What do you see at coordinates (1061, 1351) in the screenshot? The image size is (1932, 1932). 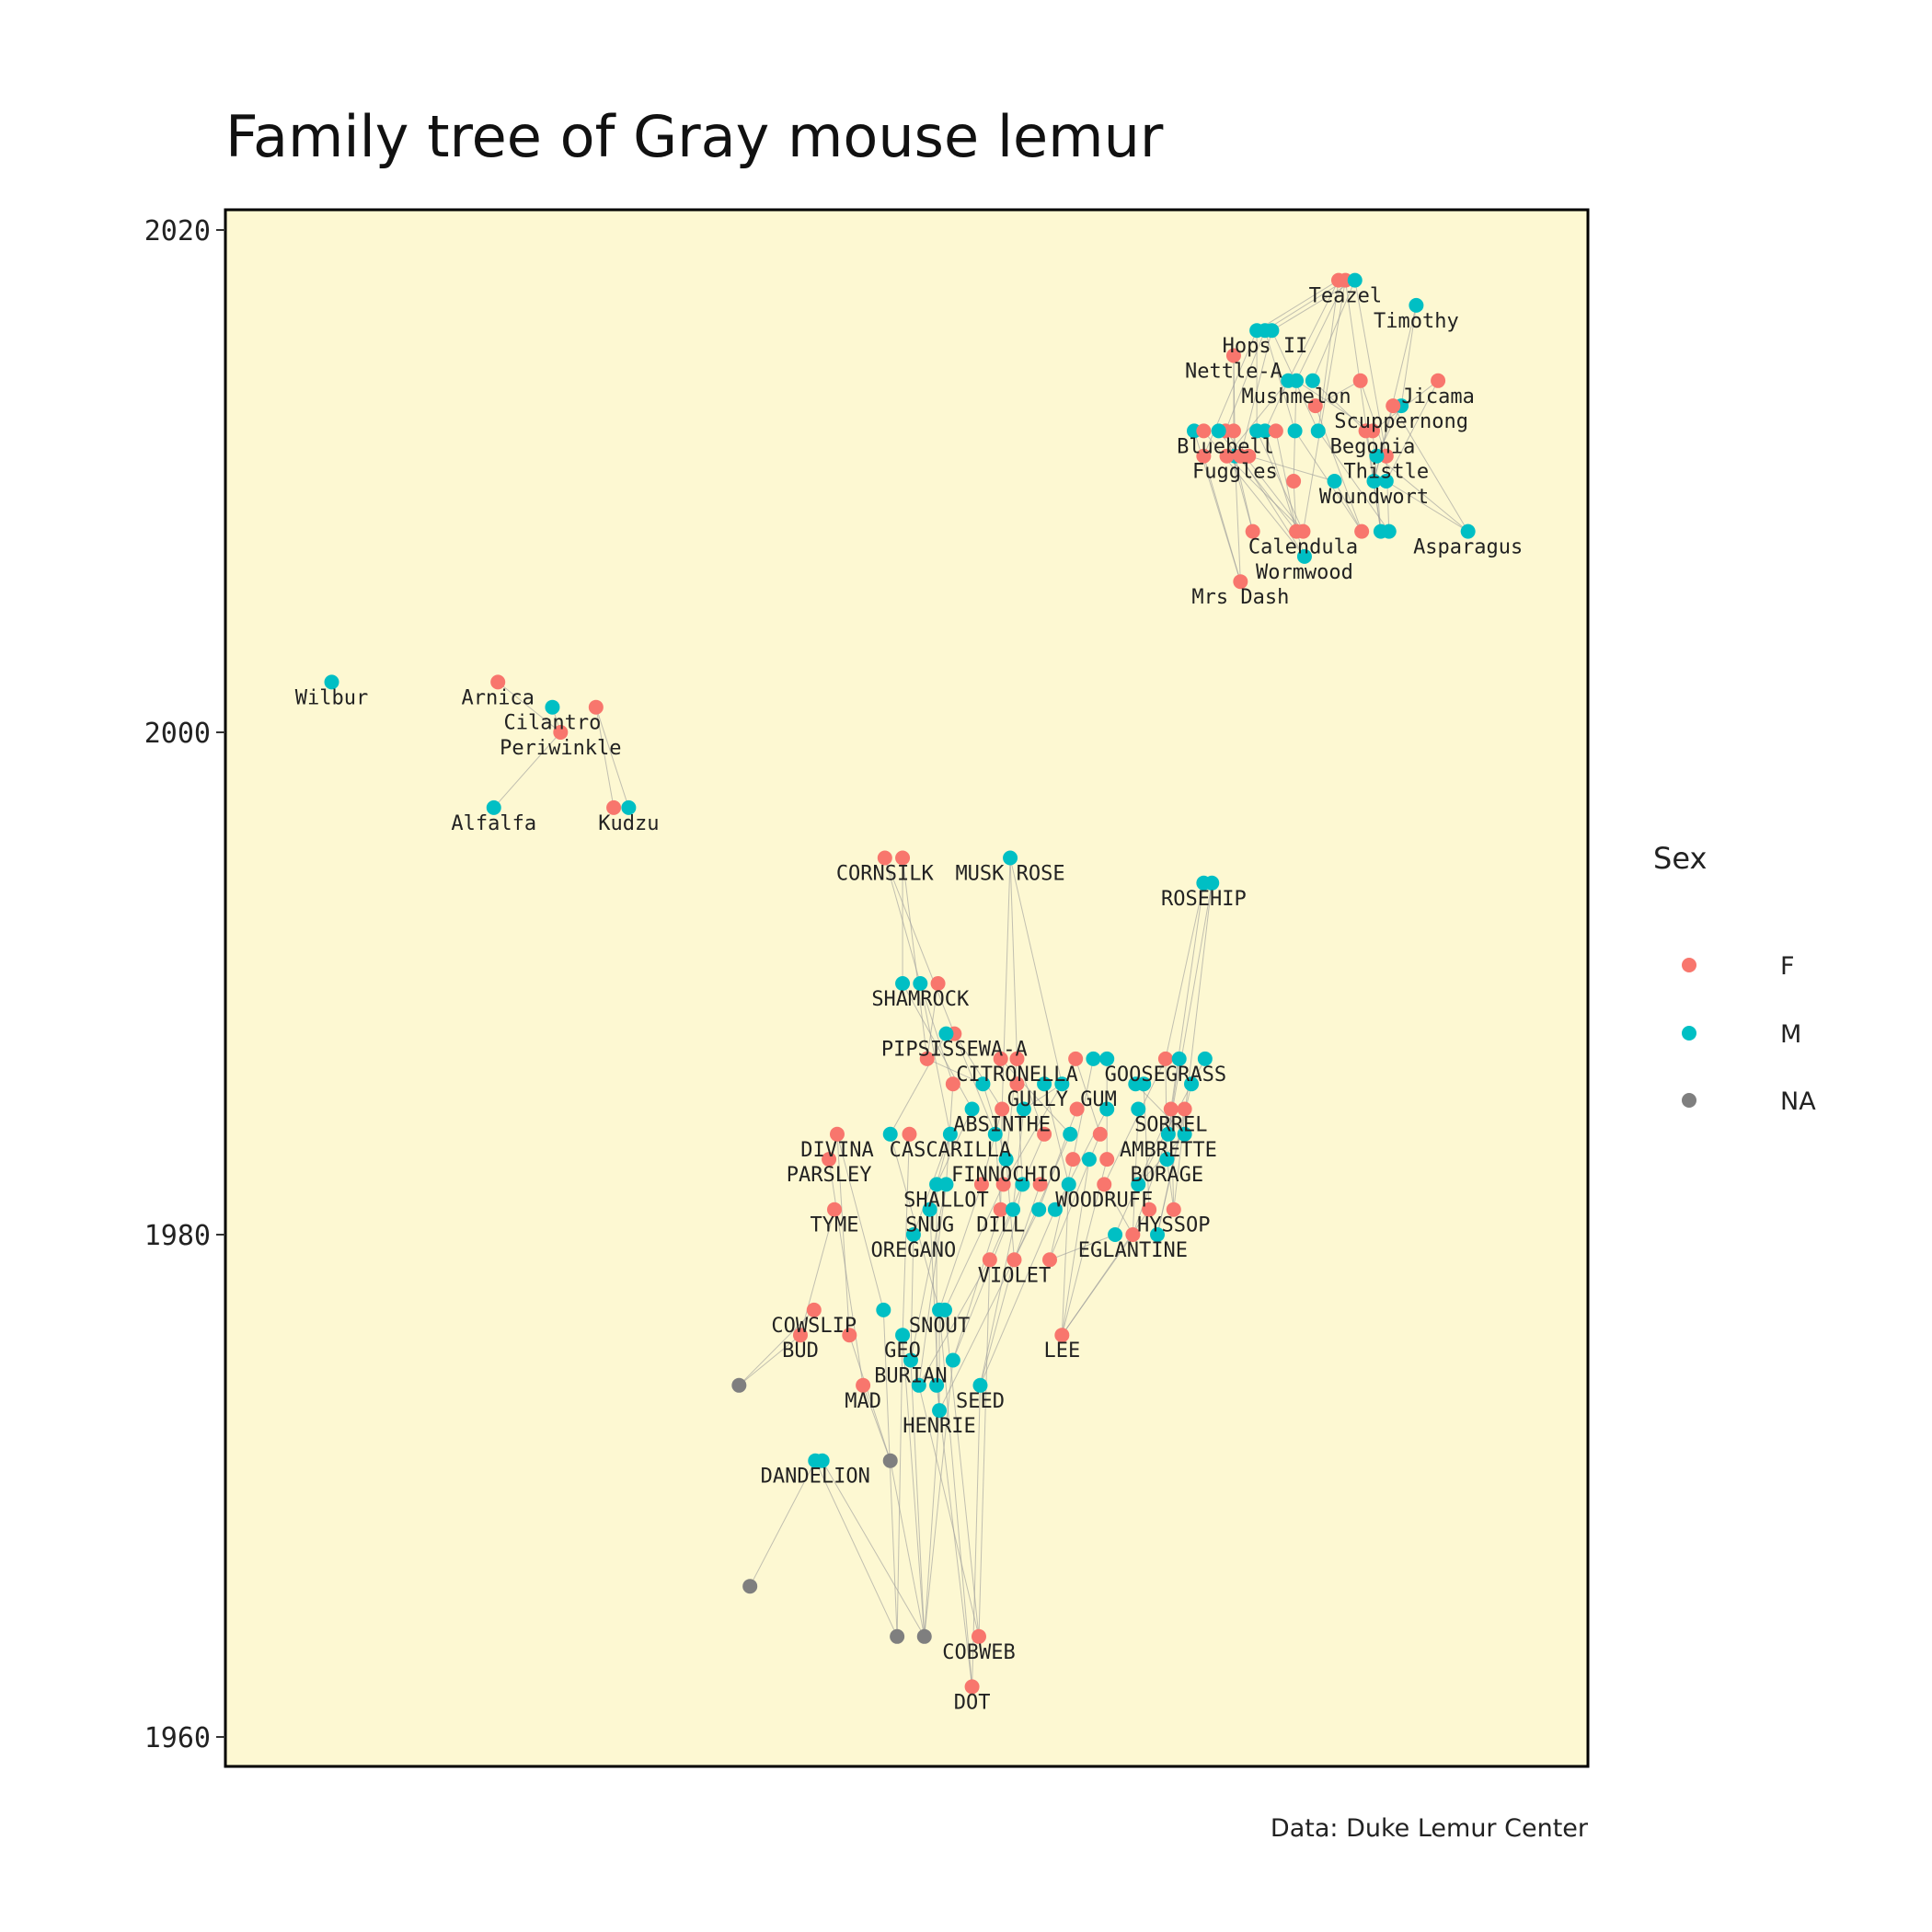 I see `lemur-name-label: LEE` at bounding box center [1061, 1351].